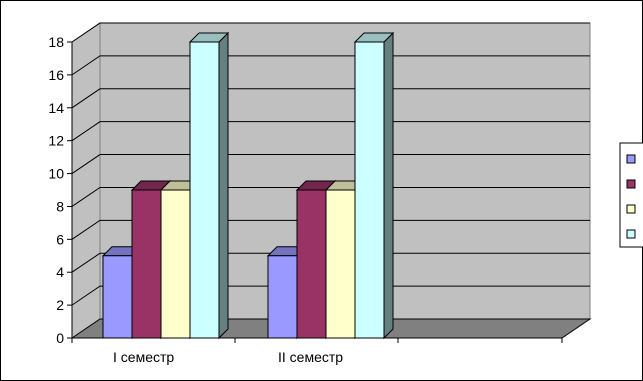  I want to click on y-tick-label: 6, so click(60, 239).